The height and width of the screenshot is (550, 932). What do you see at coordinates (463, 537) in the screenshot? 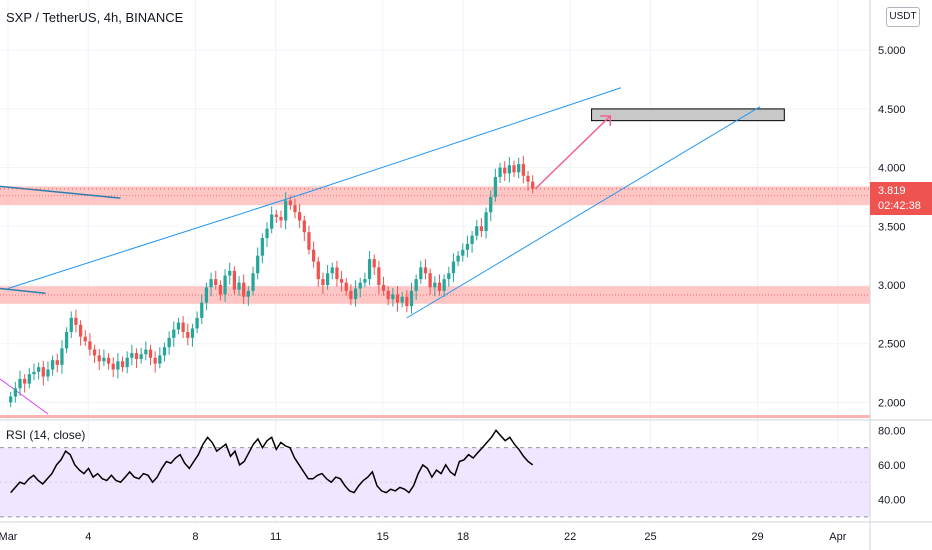
I see `x-tick-label: 18` at bounding box center [463, 537].